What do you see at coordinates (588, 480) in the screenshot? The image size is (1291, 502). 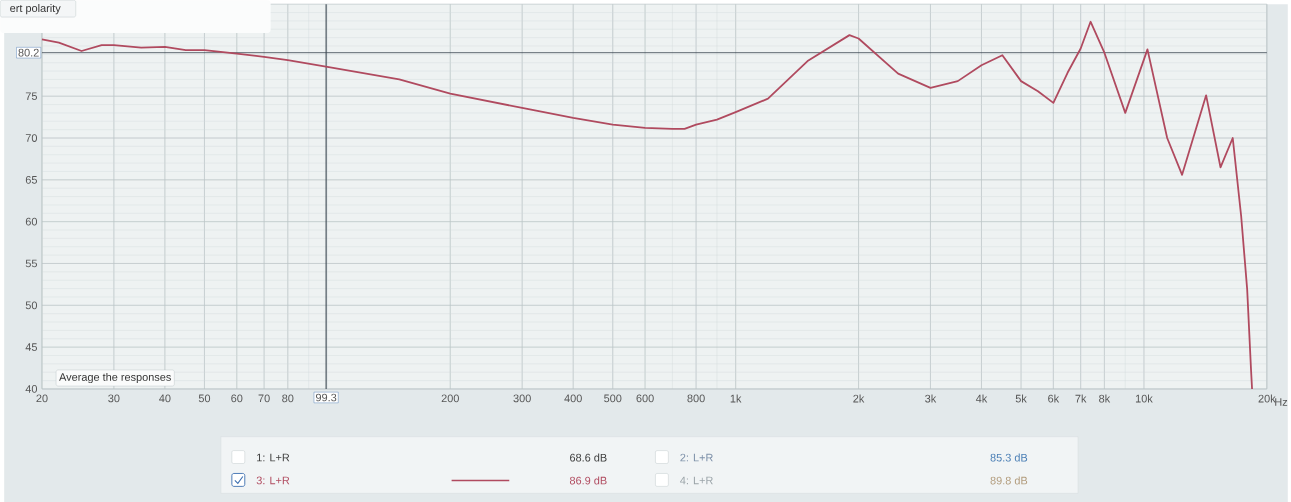 I see `text: 86.9 dB` at bounding box center [588, 480].